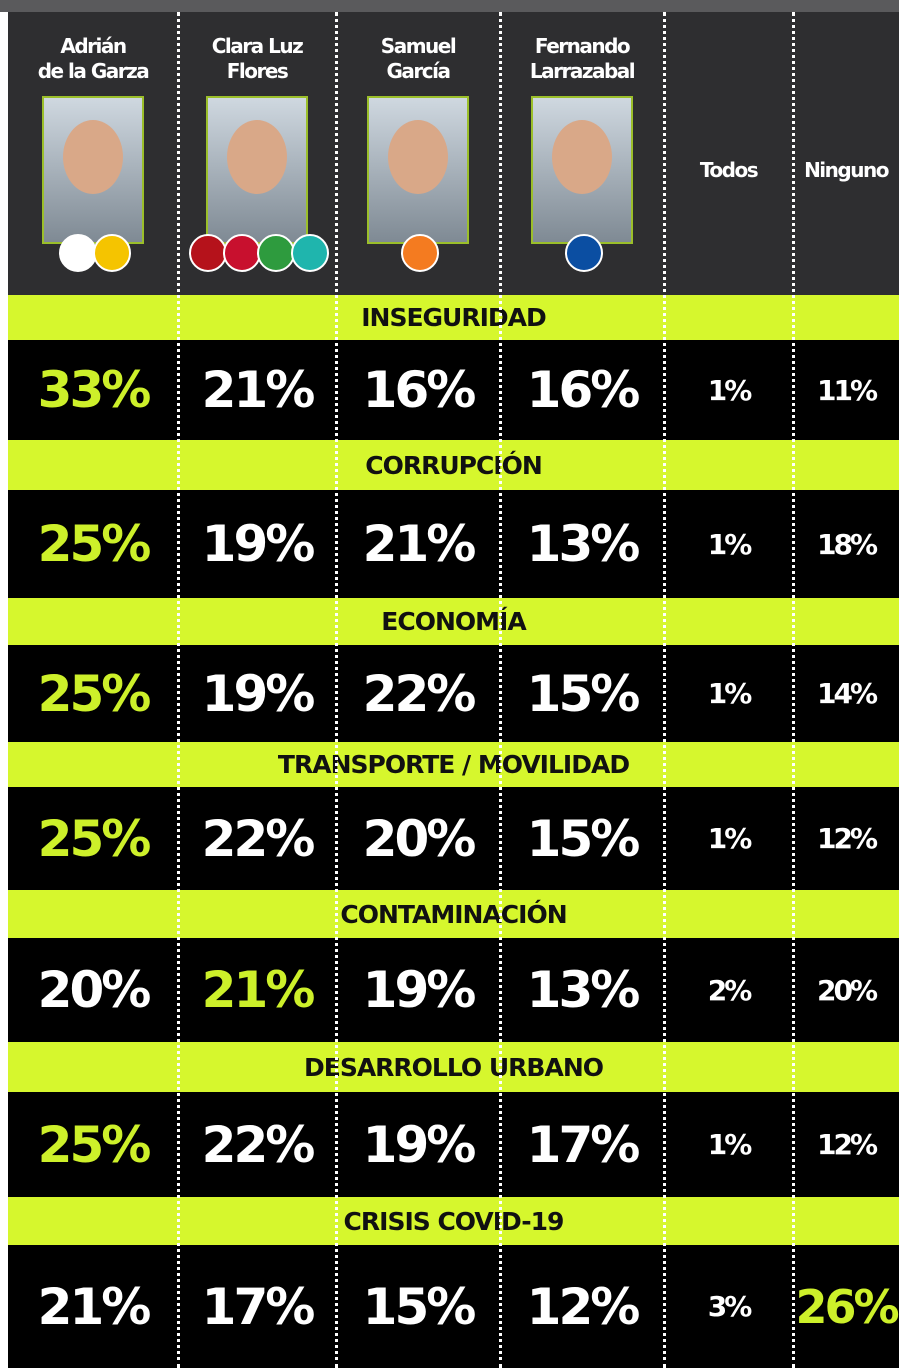 This screenshot has width=899, height=1368. I want to click on percentage: 2%, so click(730, 990).